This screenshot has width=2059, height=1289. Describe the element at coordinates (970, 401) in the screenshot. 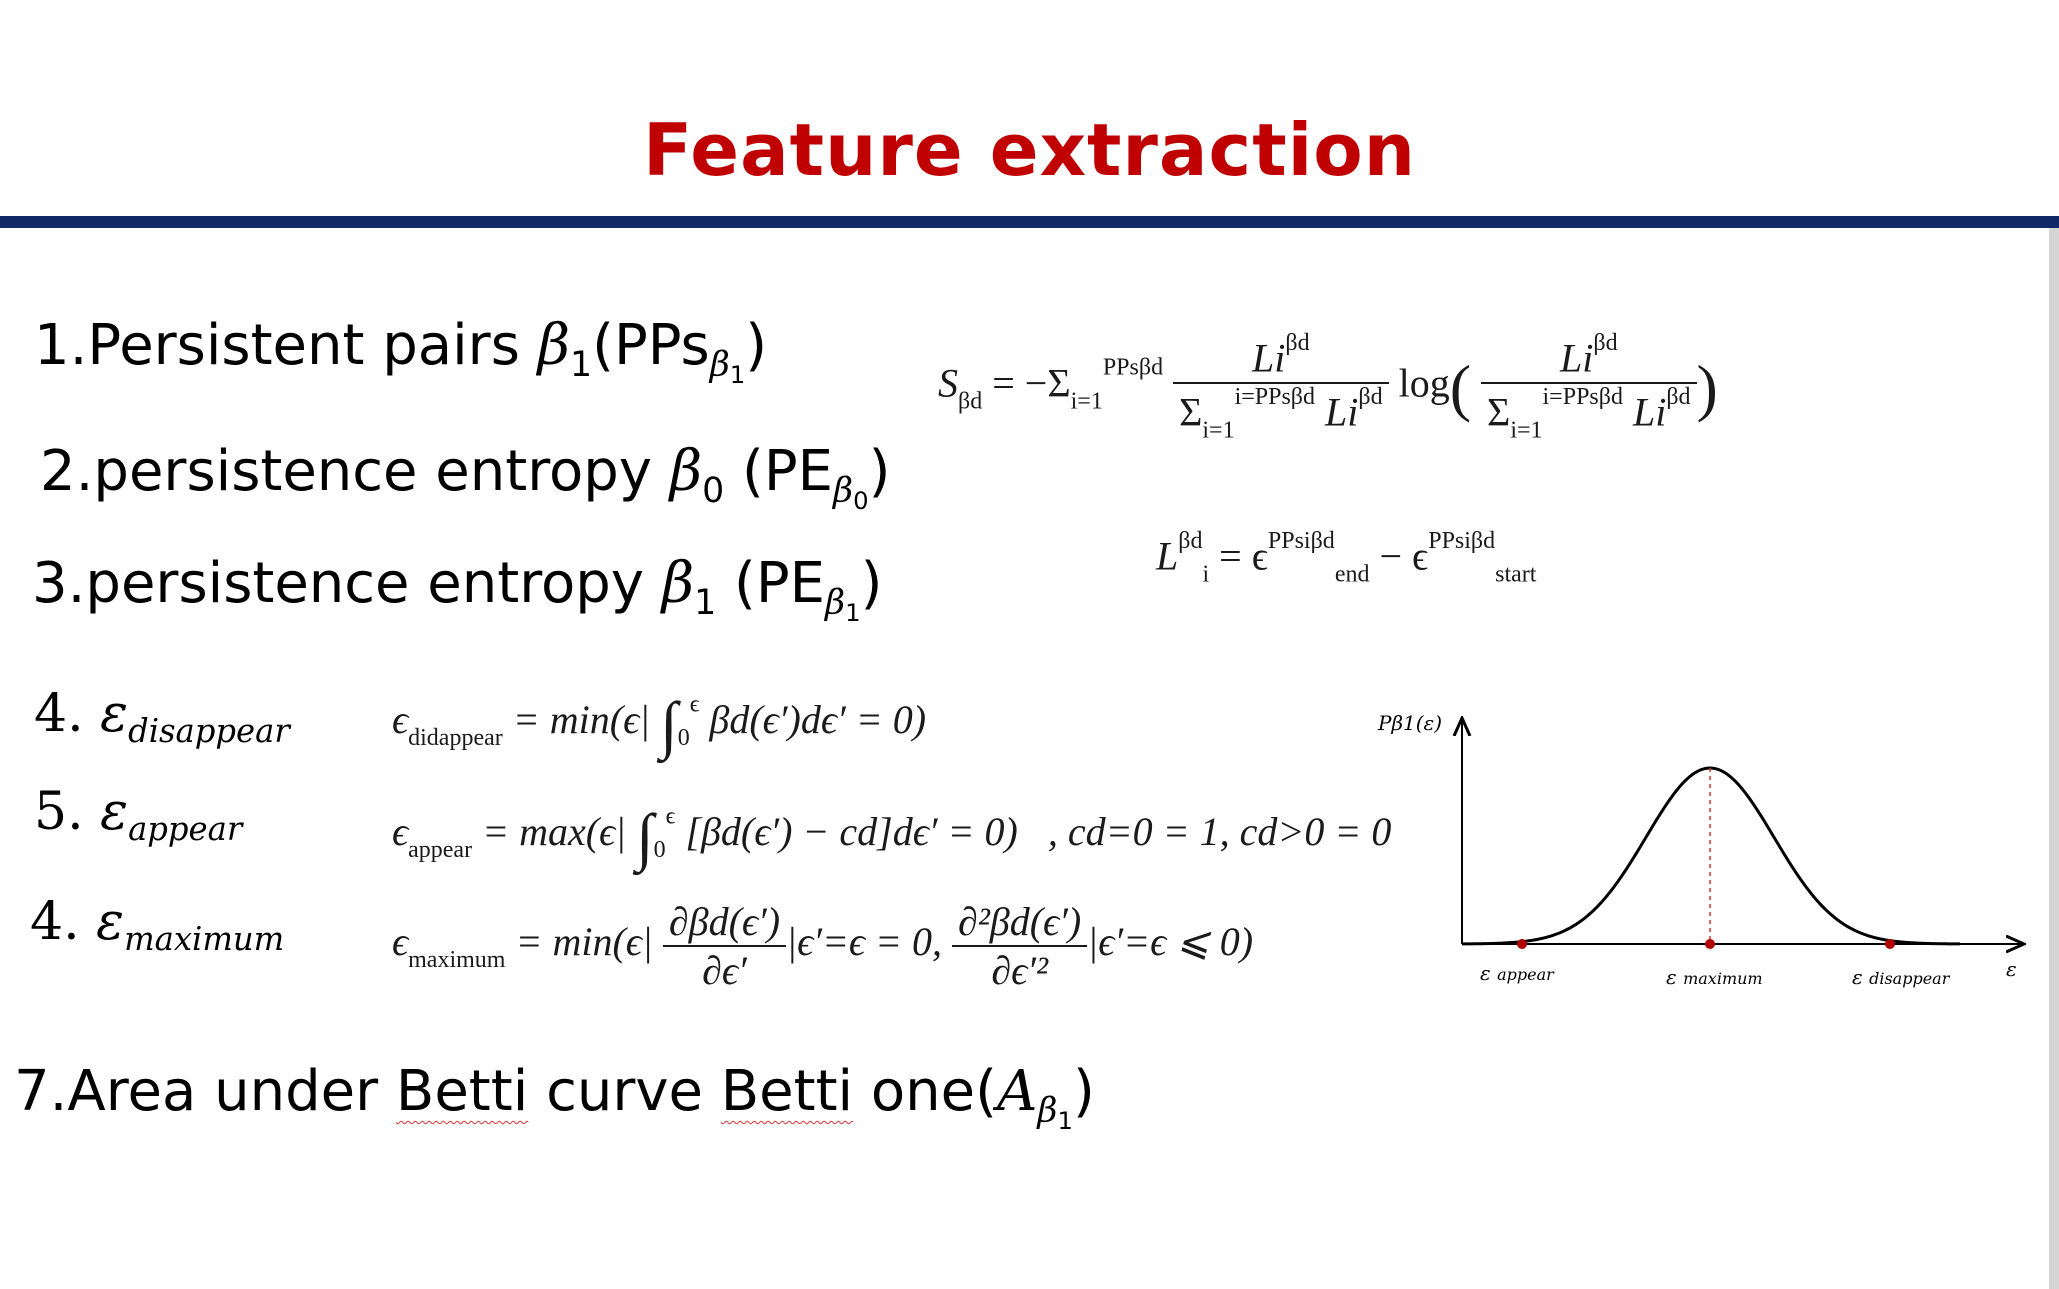

I see `f-sub: βd` at that location.